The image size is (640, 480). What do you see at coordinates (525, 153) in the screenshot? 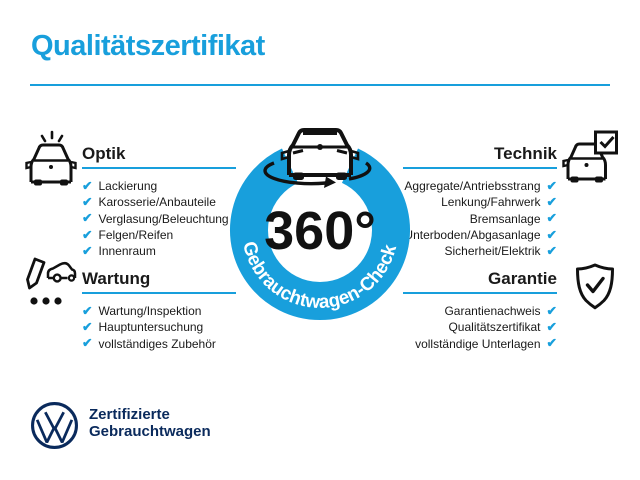
I see `section-title: Technik` at bounding box center [525, 153].